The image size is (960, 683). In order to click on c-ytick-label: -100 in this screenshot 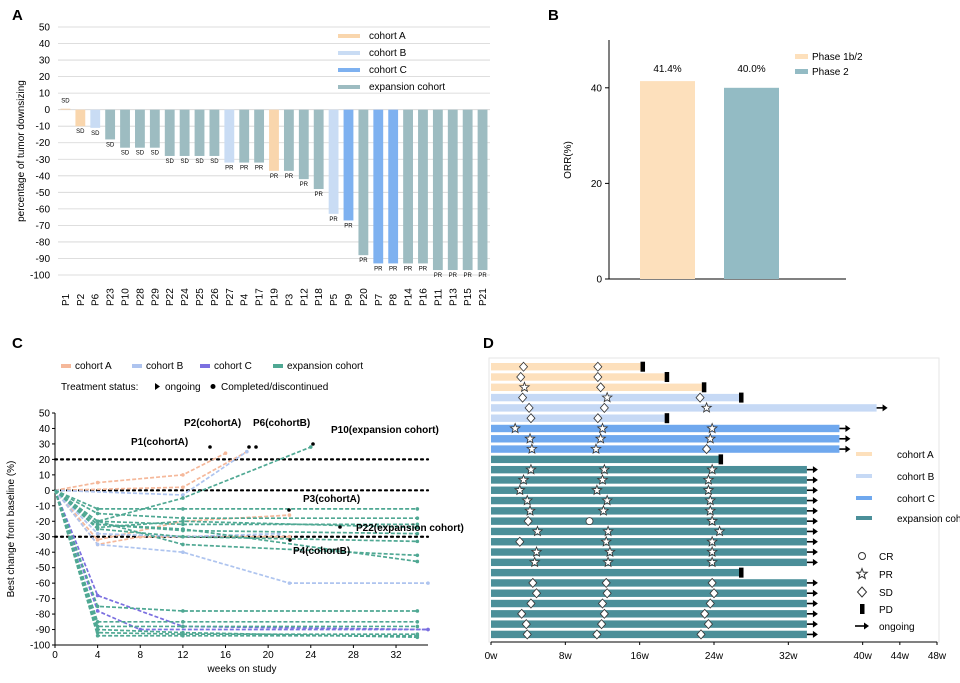, I will do `click(40, 646)`.